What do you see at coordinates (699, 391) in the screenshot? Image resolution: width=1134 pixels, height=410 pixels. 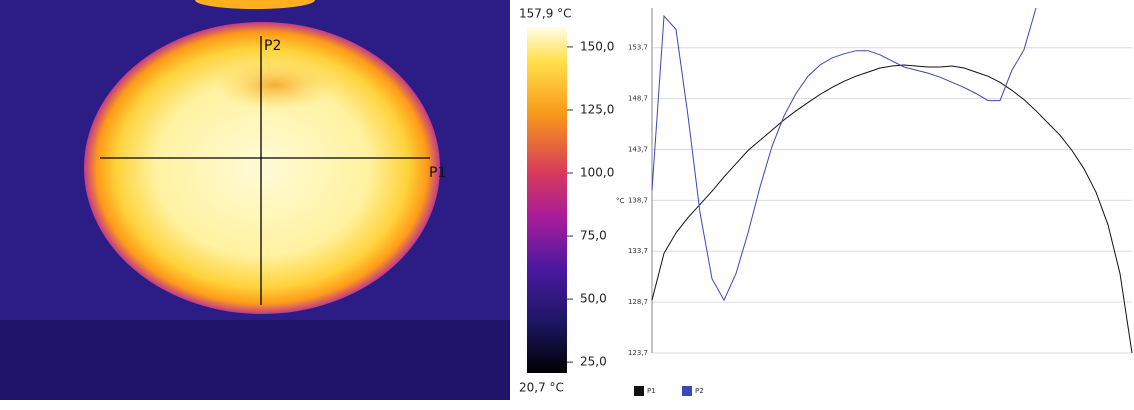 I see `legend-label: P2` at bounding box center [699, 391].